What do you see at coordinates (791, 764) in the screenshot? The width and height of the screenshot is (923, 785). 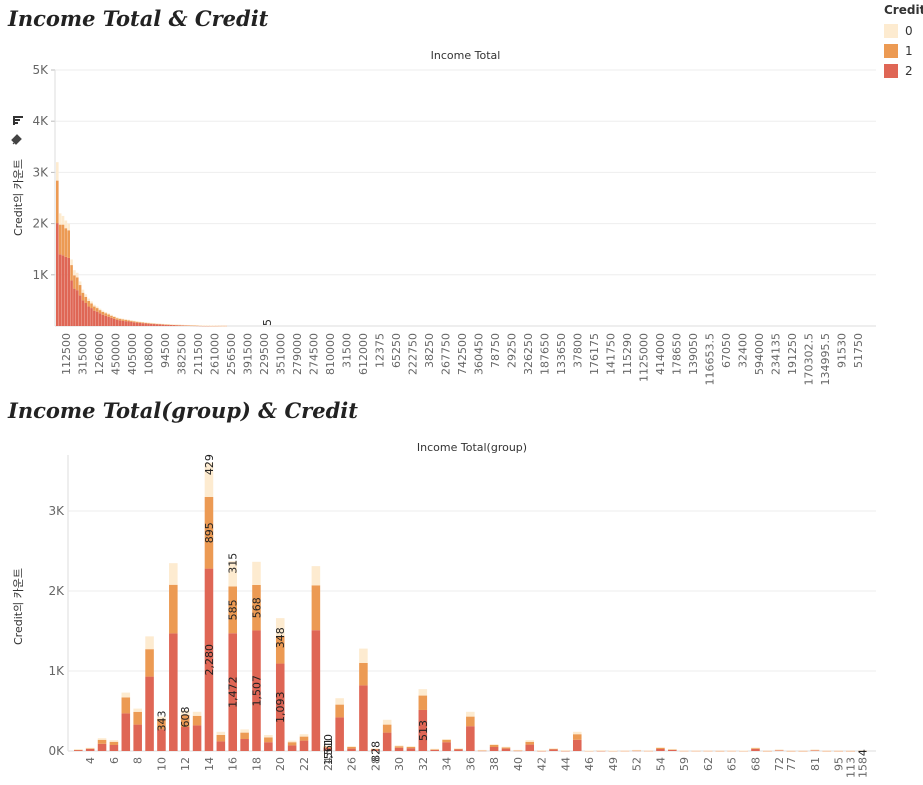 I see `x-tick-label: 77` at bounding box center [791, 764].